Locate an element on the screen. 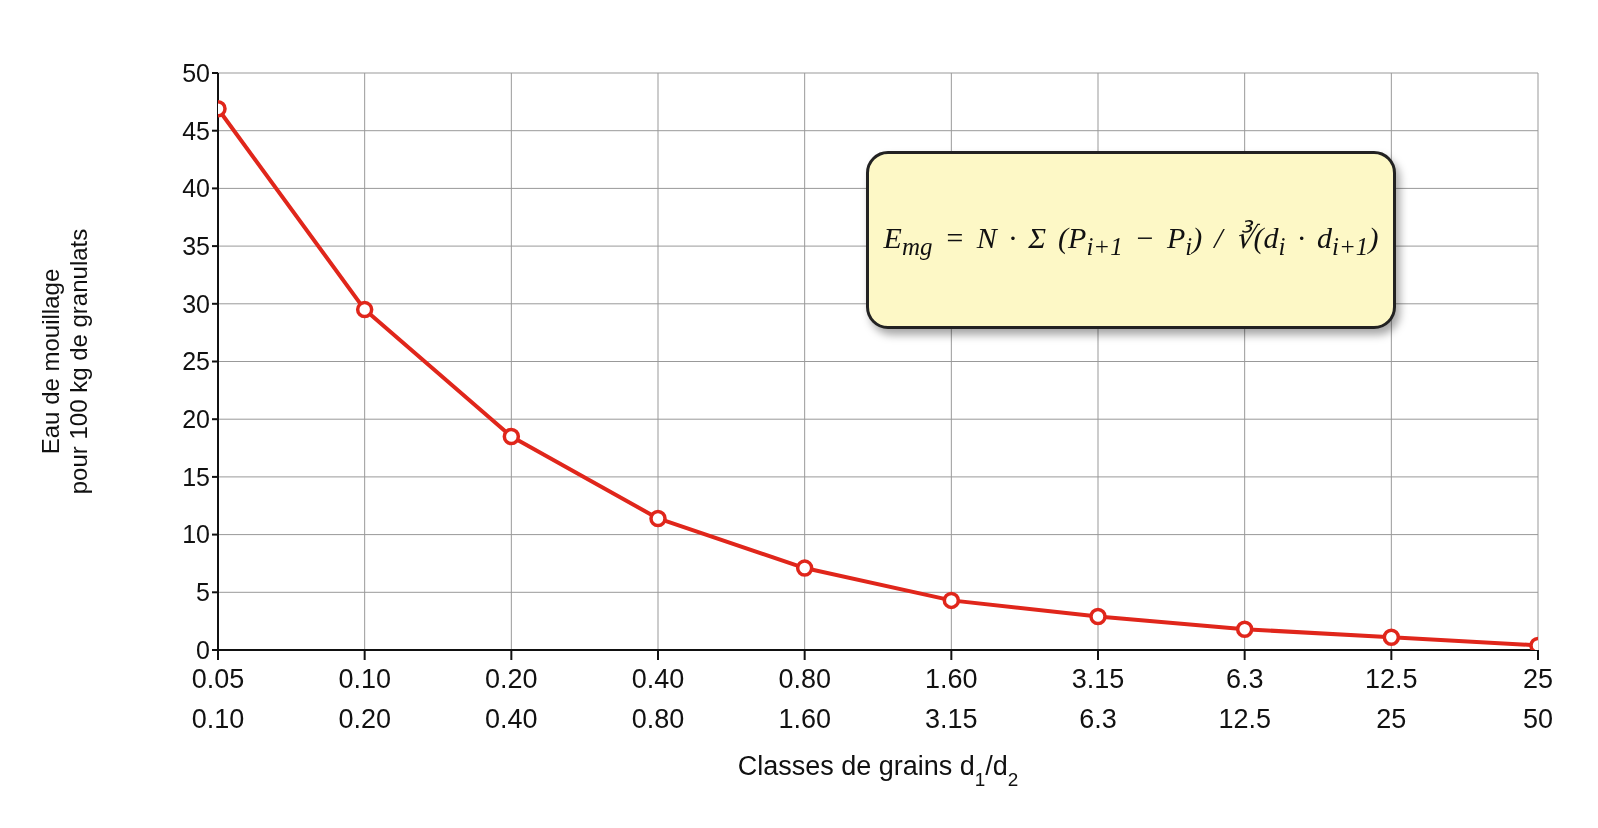 The image size is (1598, 828). x-axis-title: Classes de grains d$_{1}$/d$_{2}$ is located at coordinates (878, 770).